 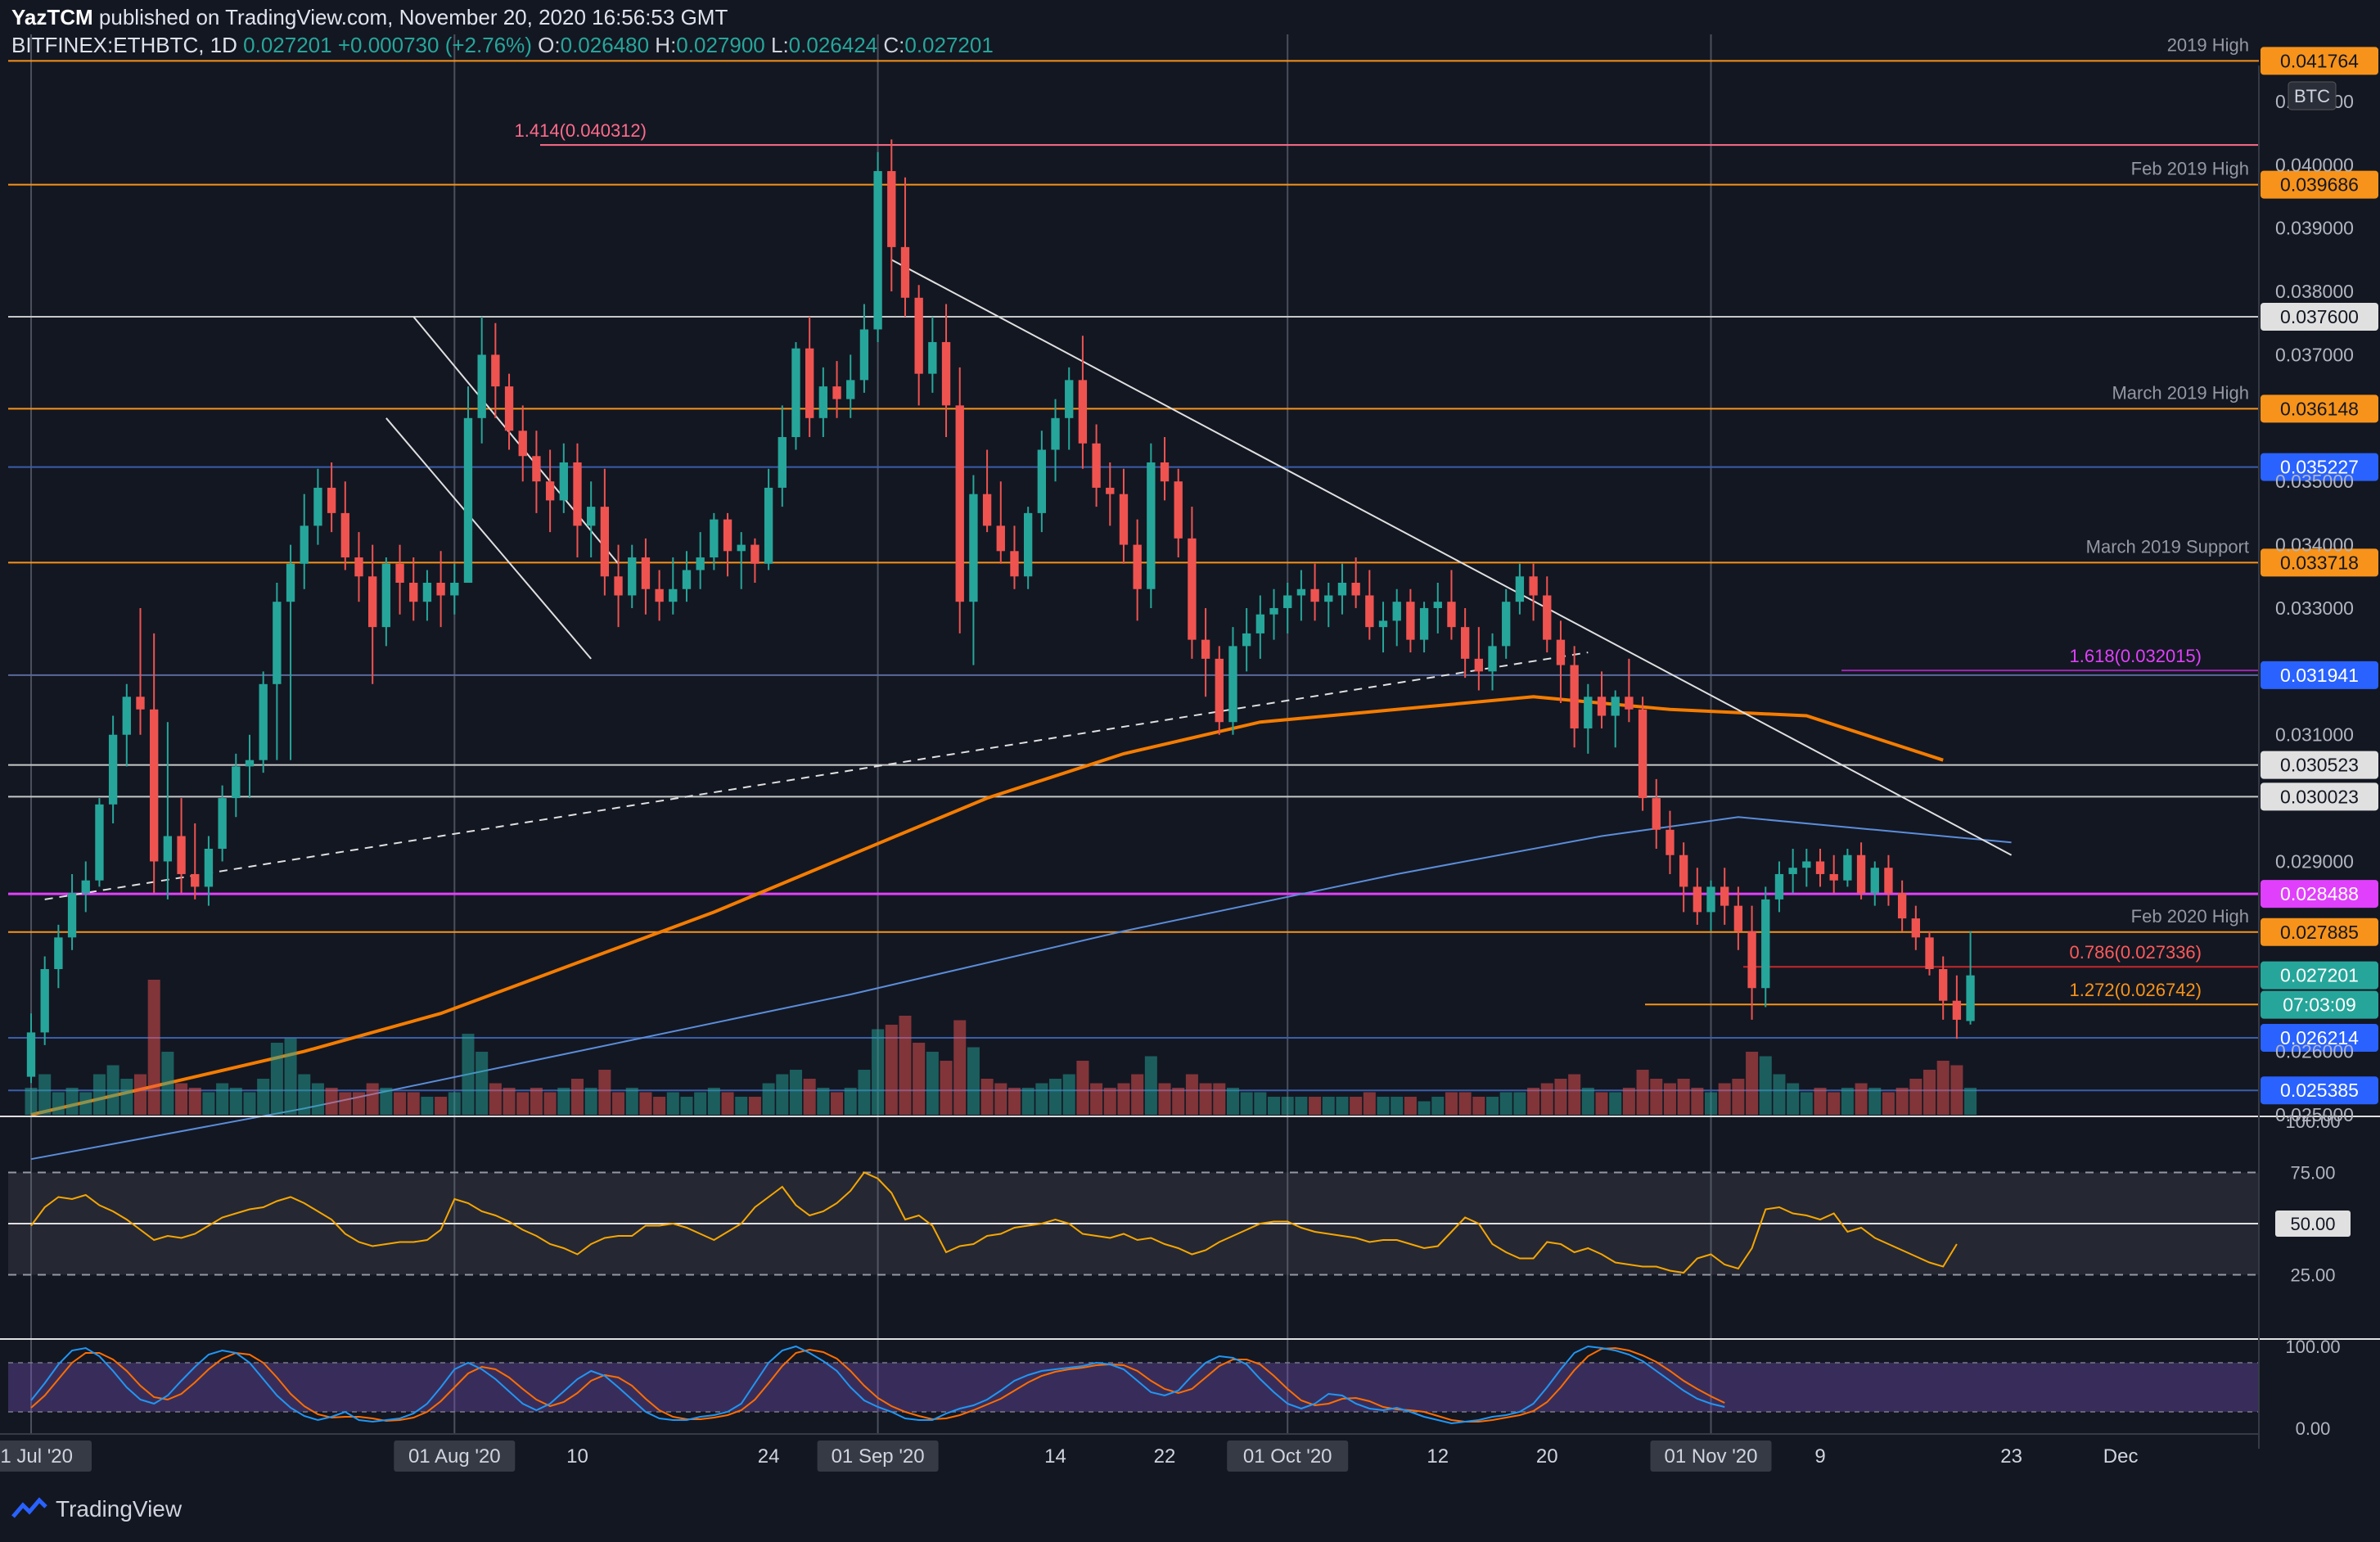 I want to click on symbol-label: BITFINEX:ETHBTC, 1D, so click(x=124, y=45).